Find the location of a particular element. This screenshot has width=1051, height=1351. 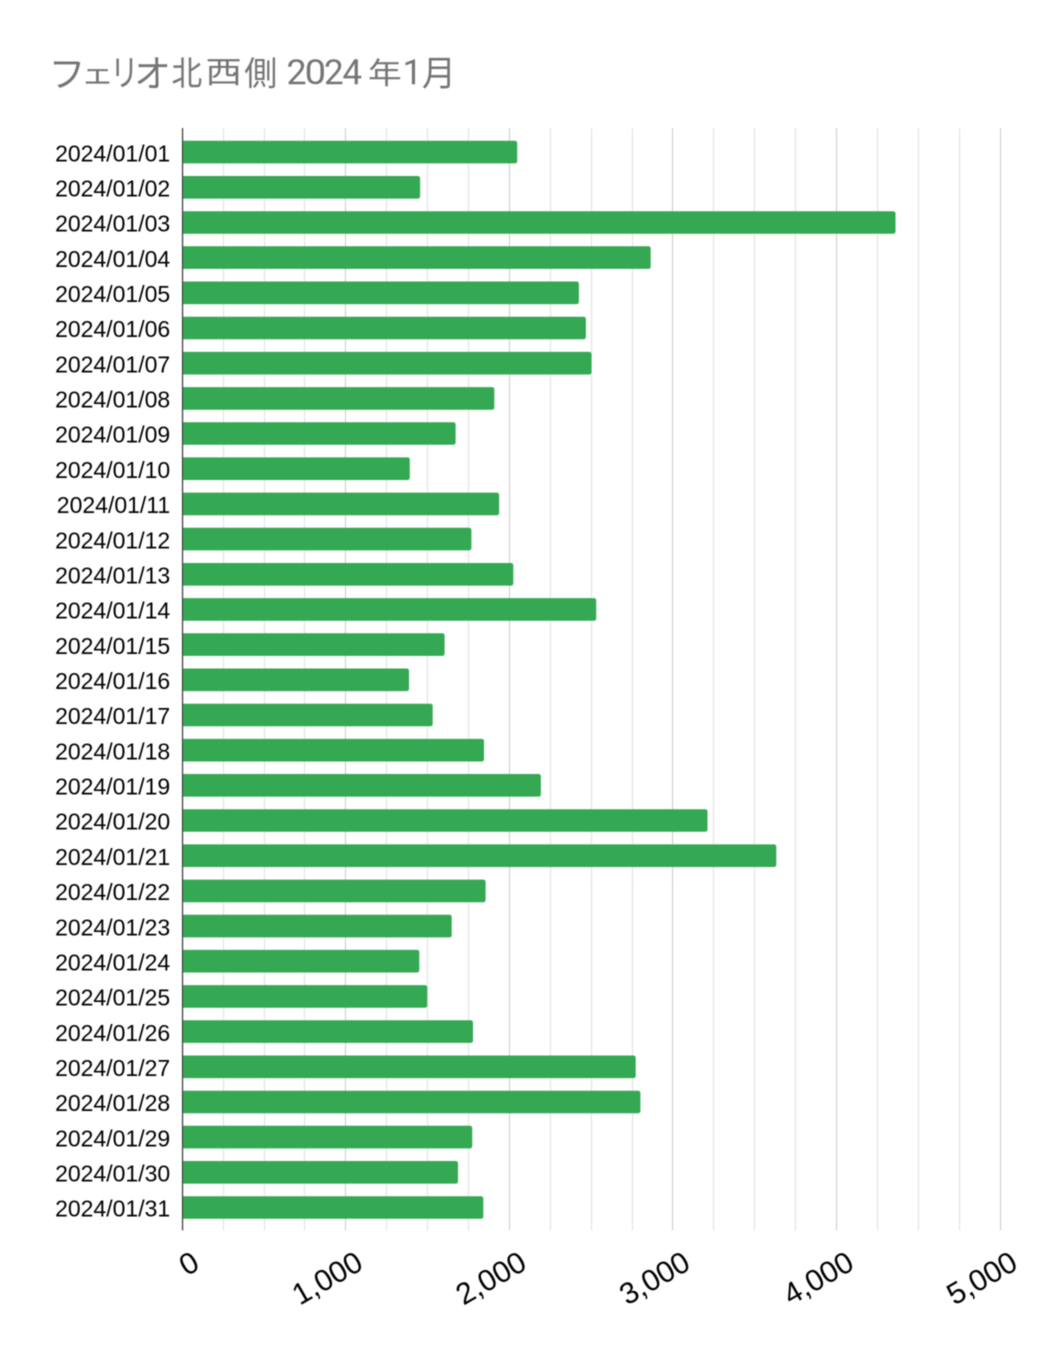

svg-text: 2024/01/22 is located at coordinates (112, 892).